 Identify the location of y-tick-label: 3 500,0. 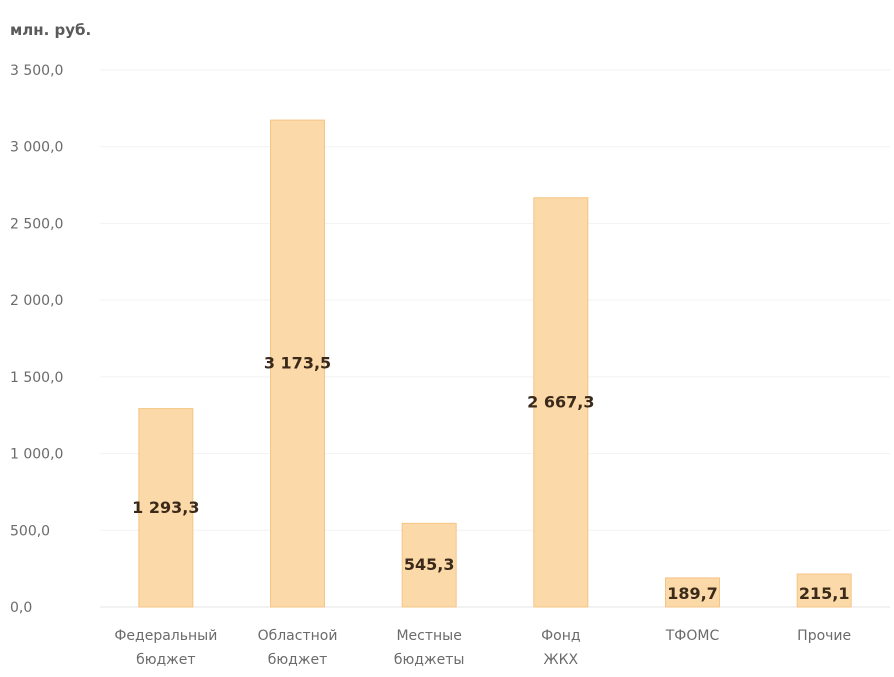
(36, 71).